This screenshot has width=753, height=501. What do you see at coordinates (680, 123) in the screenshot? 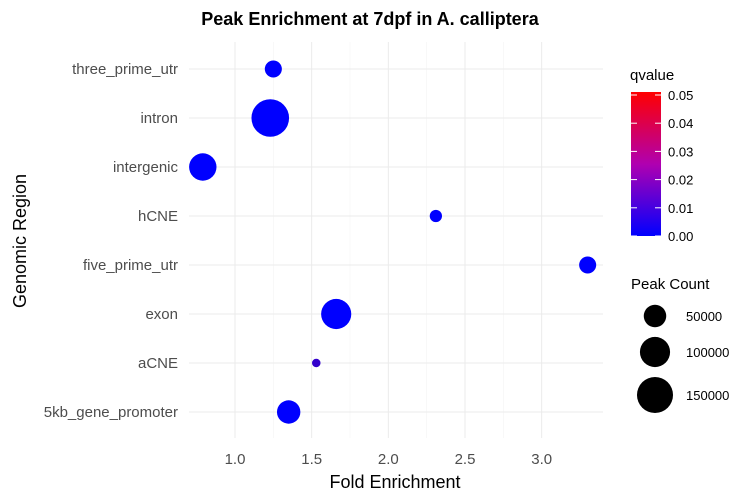
I see `qvalue-tick-label: 0.04` at bounding box center [680, 123].